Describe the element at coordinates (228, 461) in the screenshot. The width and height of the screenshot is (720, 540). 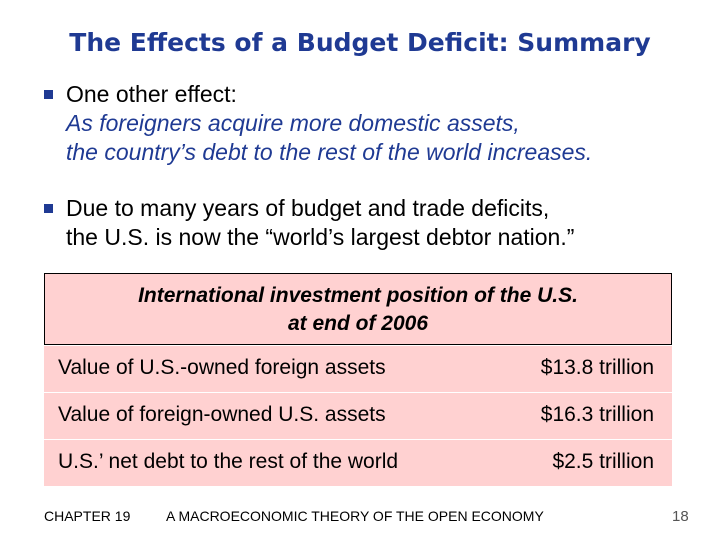
I see `row-label: U.S.’ net debt to the rest of the world` at that location.